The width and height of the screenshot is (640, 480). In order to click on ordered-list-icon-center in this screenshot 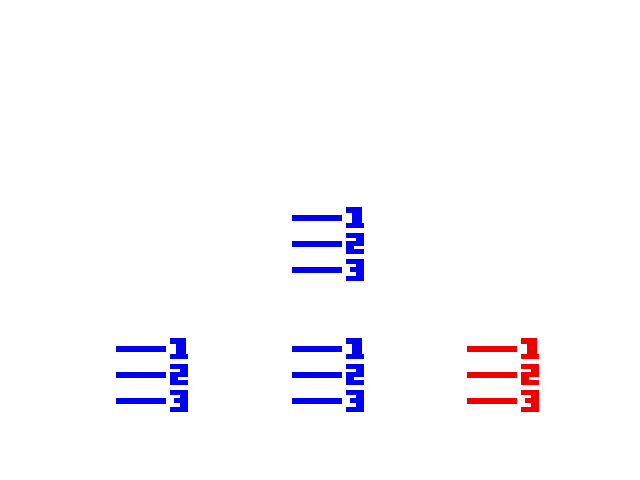, I will do `click(328, 374)`.